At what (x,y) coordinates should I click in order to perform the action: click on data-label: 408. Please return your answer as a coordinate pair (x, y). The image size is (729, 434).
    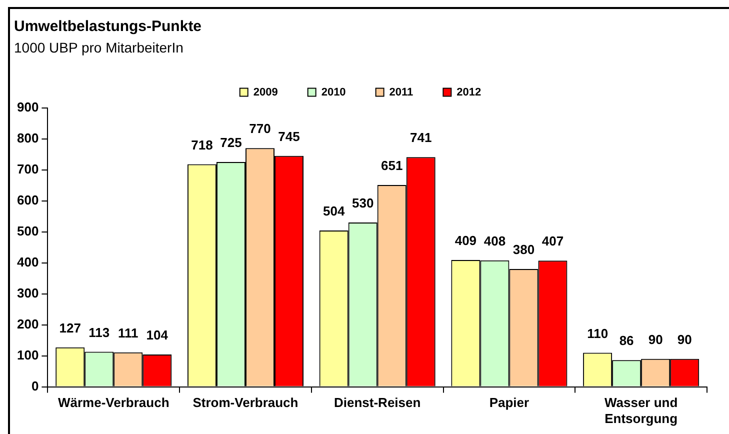
    Looking at the image, I should click on (495, 240).